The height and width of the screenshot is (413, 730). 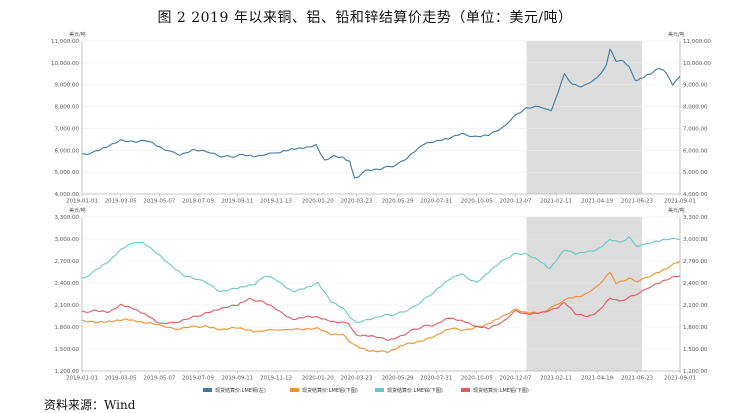 I want to click on y-tick-label-right: 4,000.00, so click(x=695, y=195).